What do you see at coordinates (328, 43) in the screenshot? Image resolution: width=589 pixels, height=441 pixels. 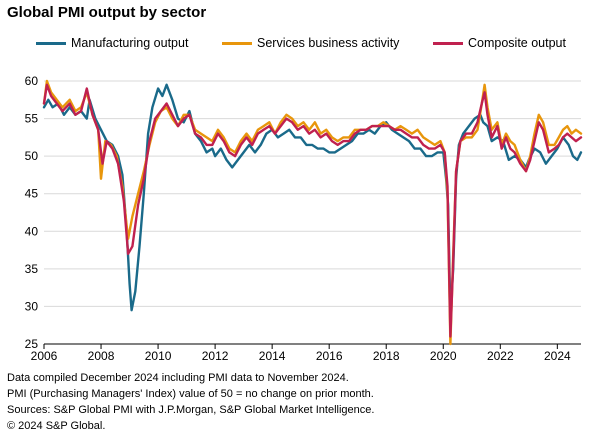 I see `legend-label-services: Services business activity` at bounding box center [328, 43].